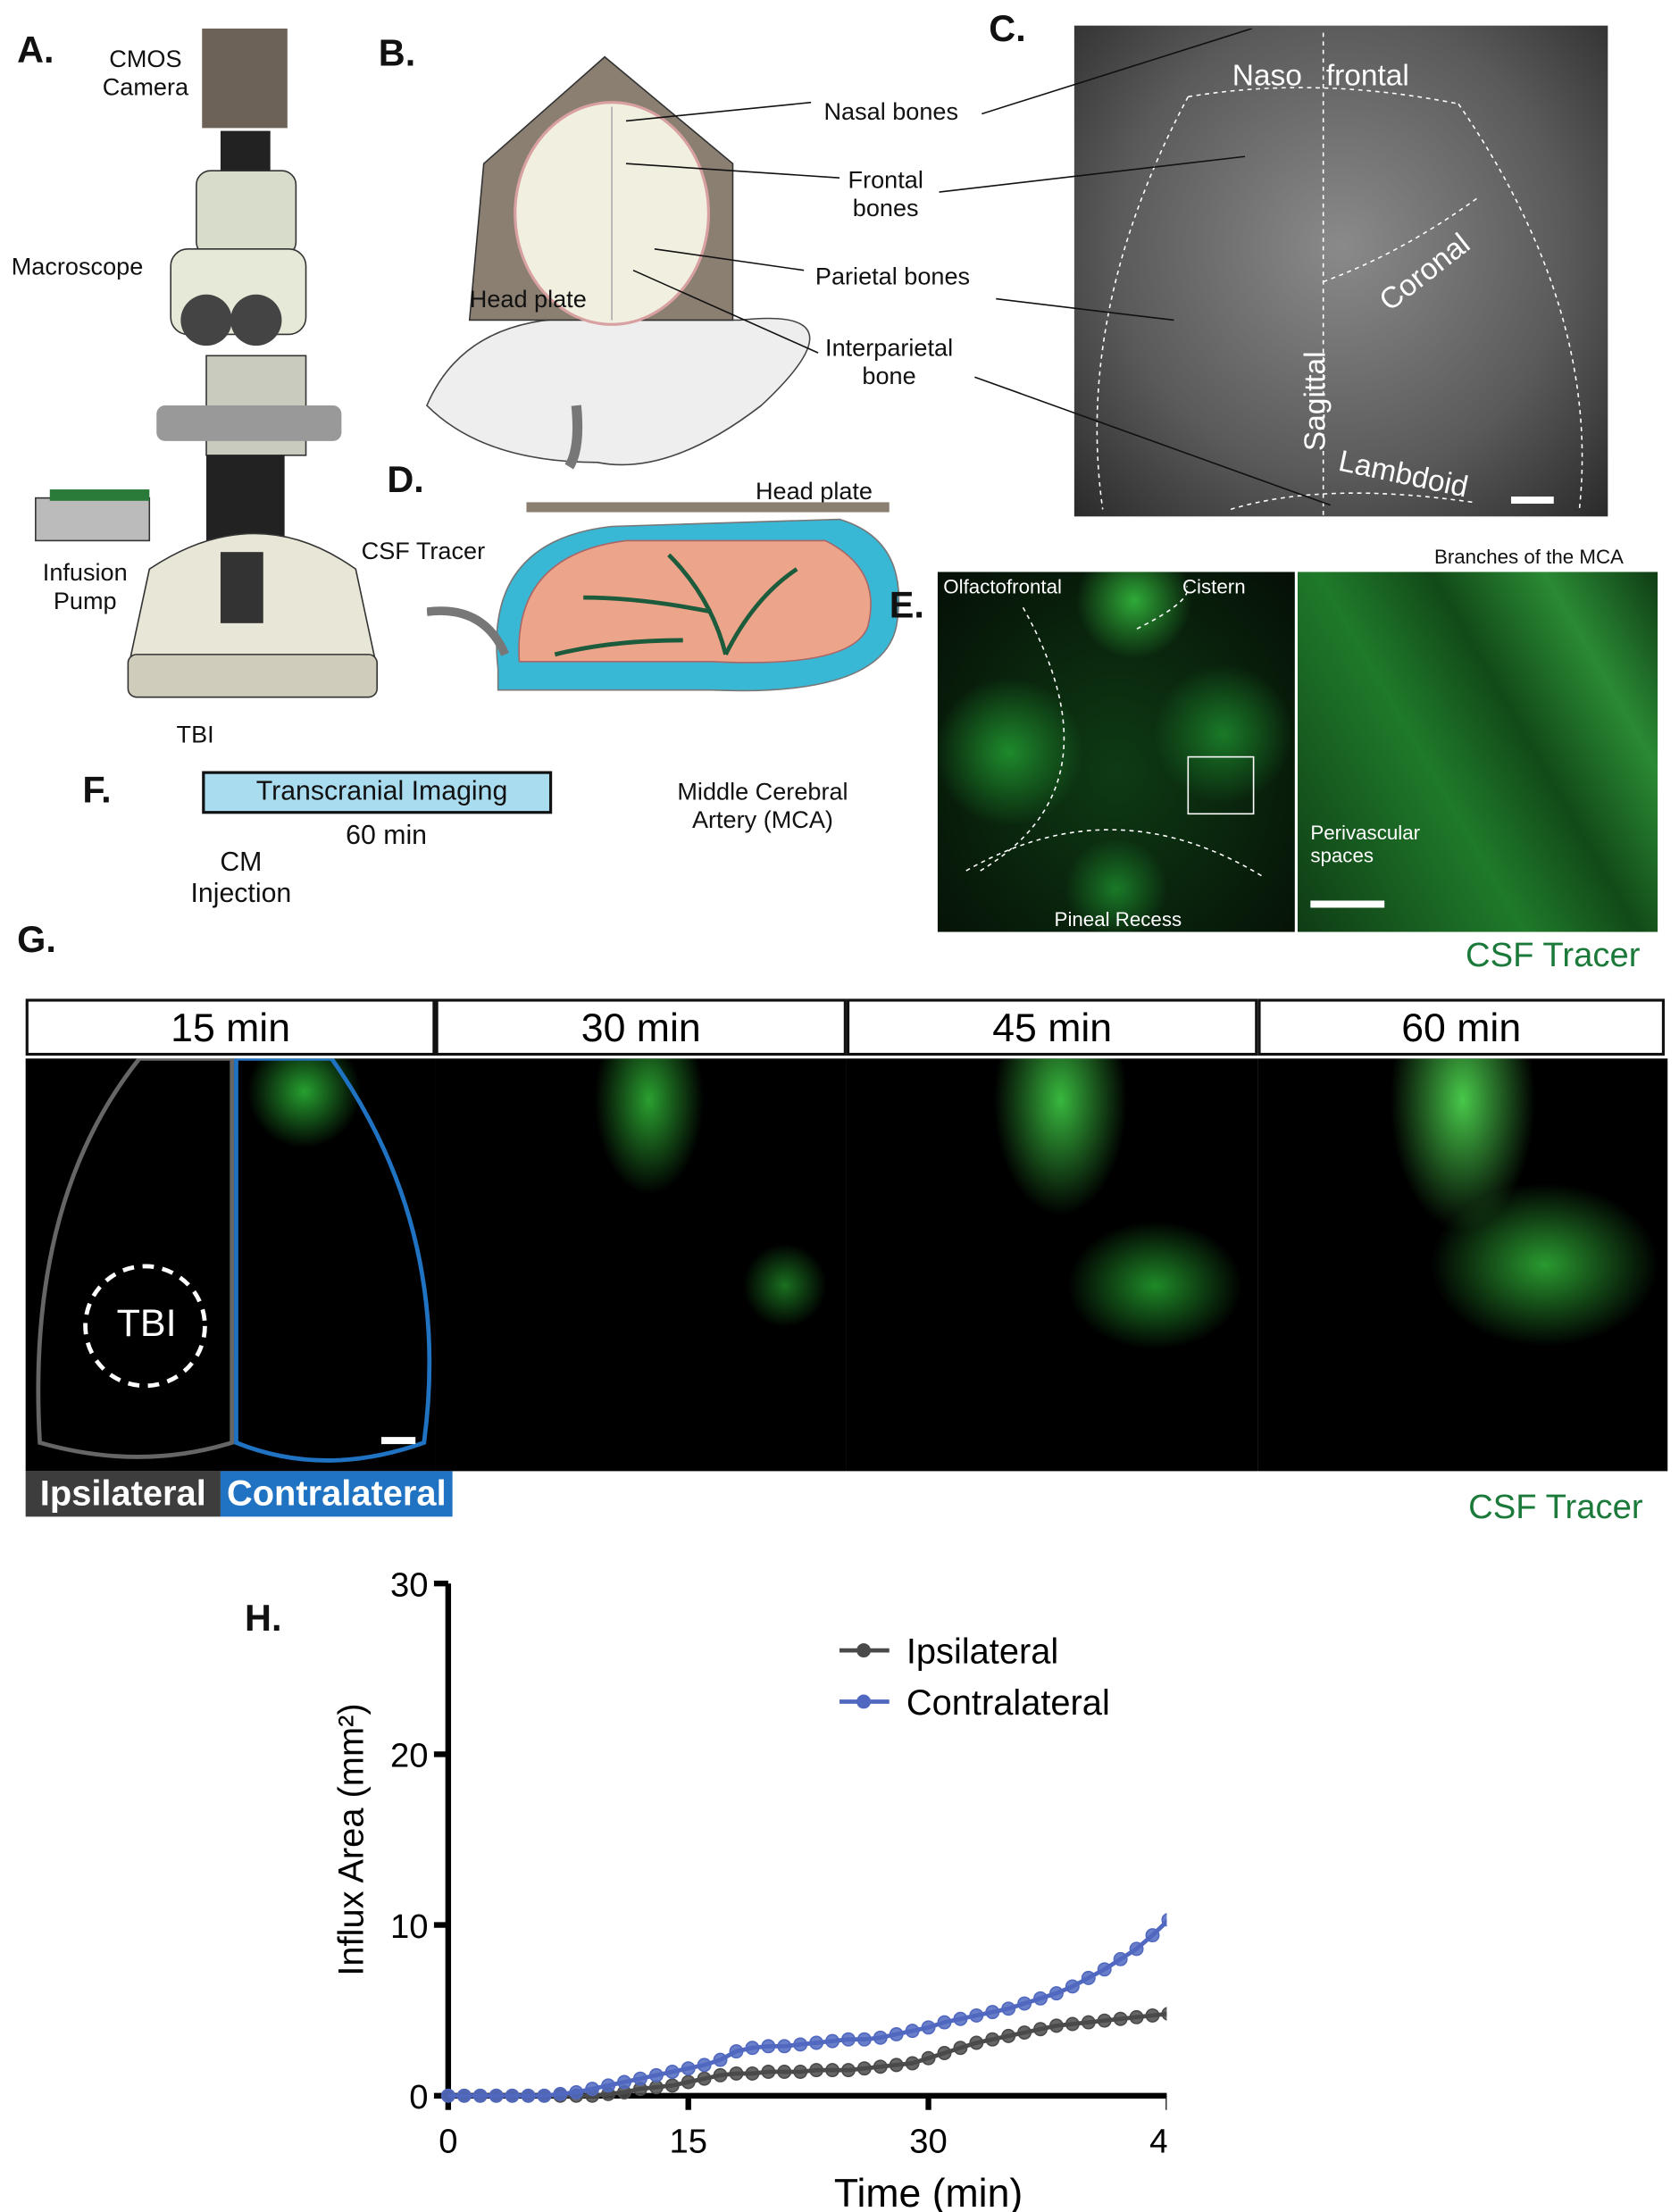 This screenshot has height=2212, width=1679. What do you see at coordinates (1267, 76) in the screenshot?
I see `label-naso: Naso` at bounding box center [1267, 76].